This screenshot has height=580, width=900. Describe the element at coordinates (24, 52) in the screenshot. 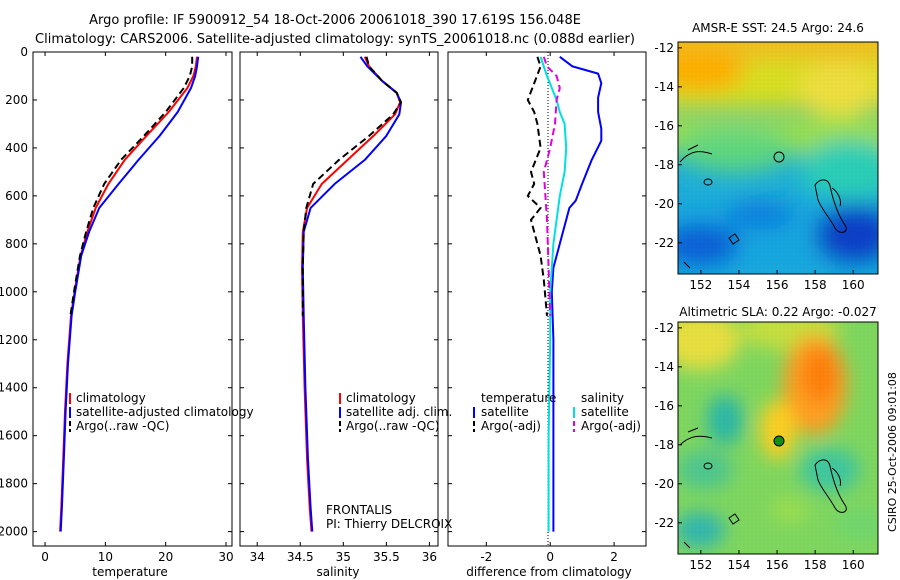

I see `y-tick-label: 0` at that location.